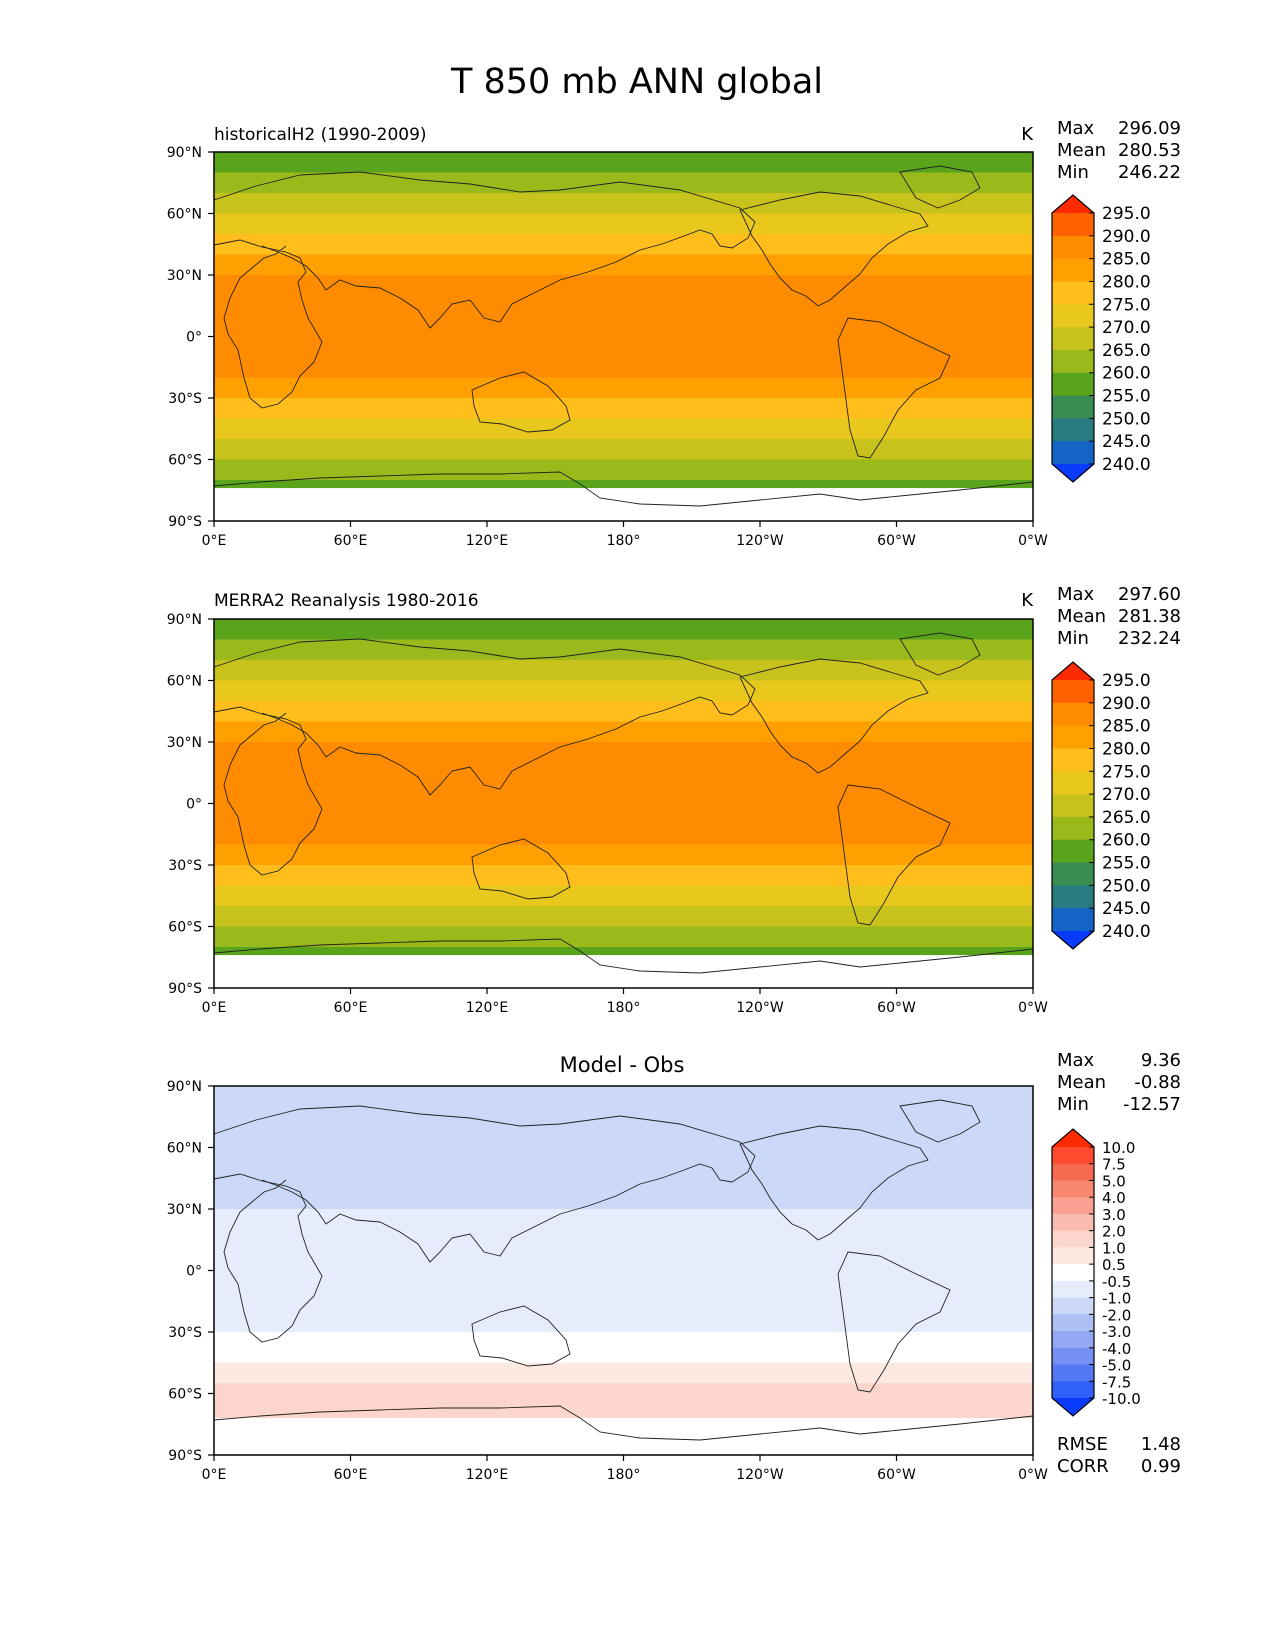  What do you see at coordinates (1114, 1232) in the screenshot?
I see `colorbar-label: 2.0` at bounding box center [1114, 1232].